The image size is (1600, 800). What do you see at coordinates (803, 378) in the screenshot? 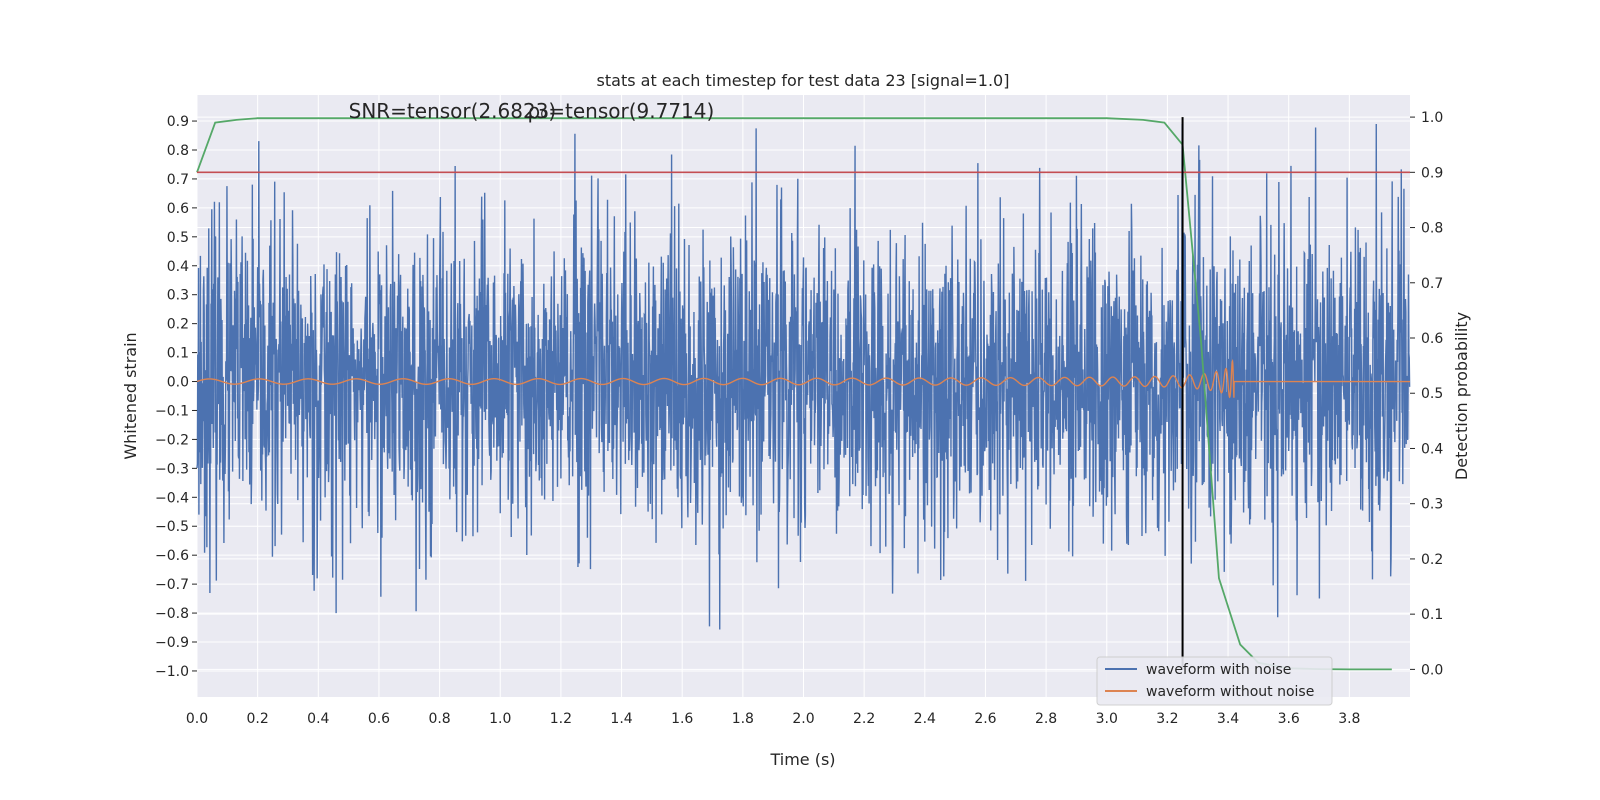
I see `series-waveform-without-noise` at bounding box center [803, 378].